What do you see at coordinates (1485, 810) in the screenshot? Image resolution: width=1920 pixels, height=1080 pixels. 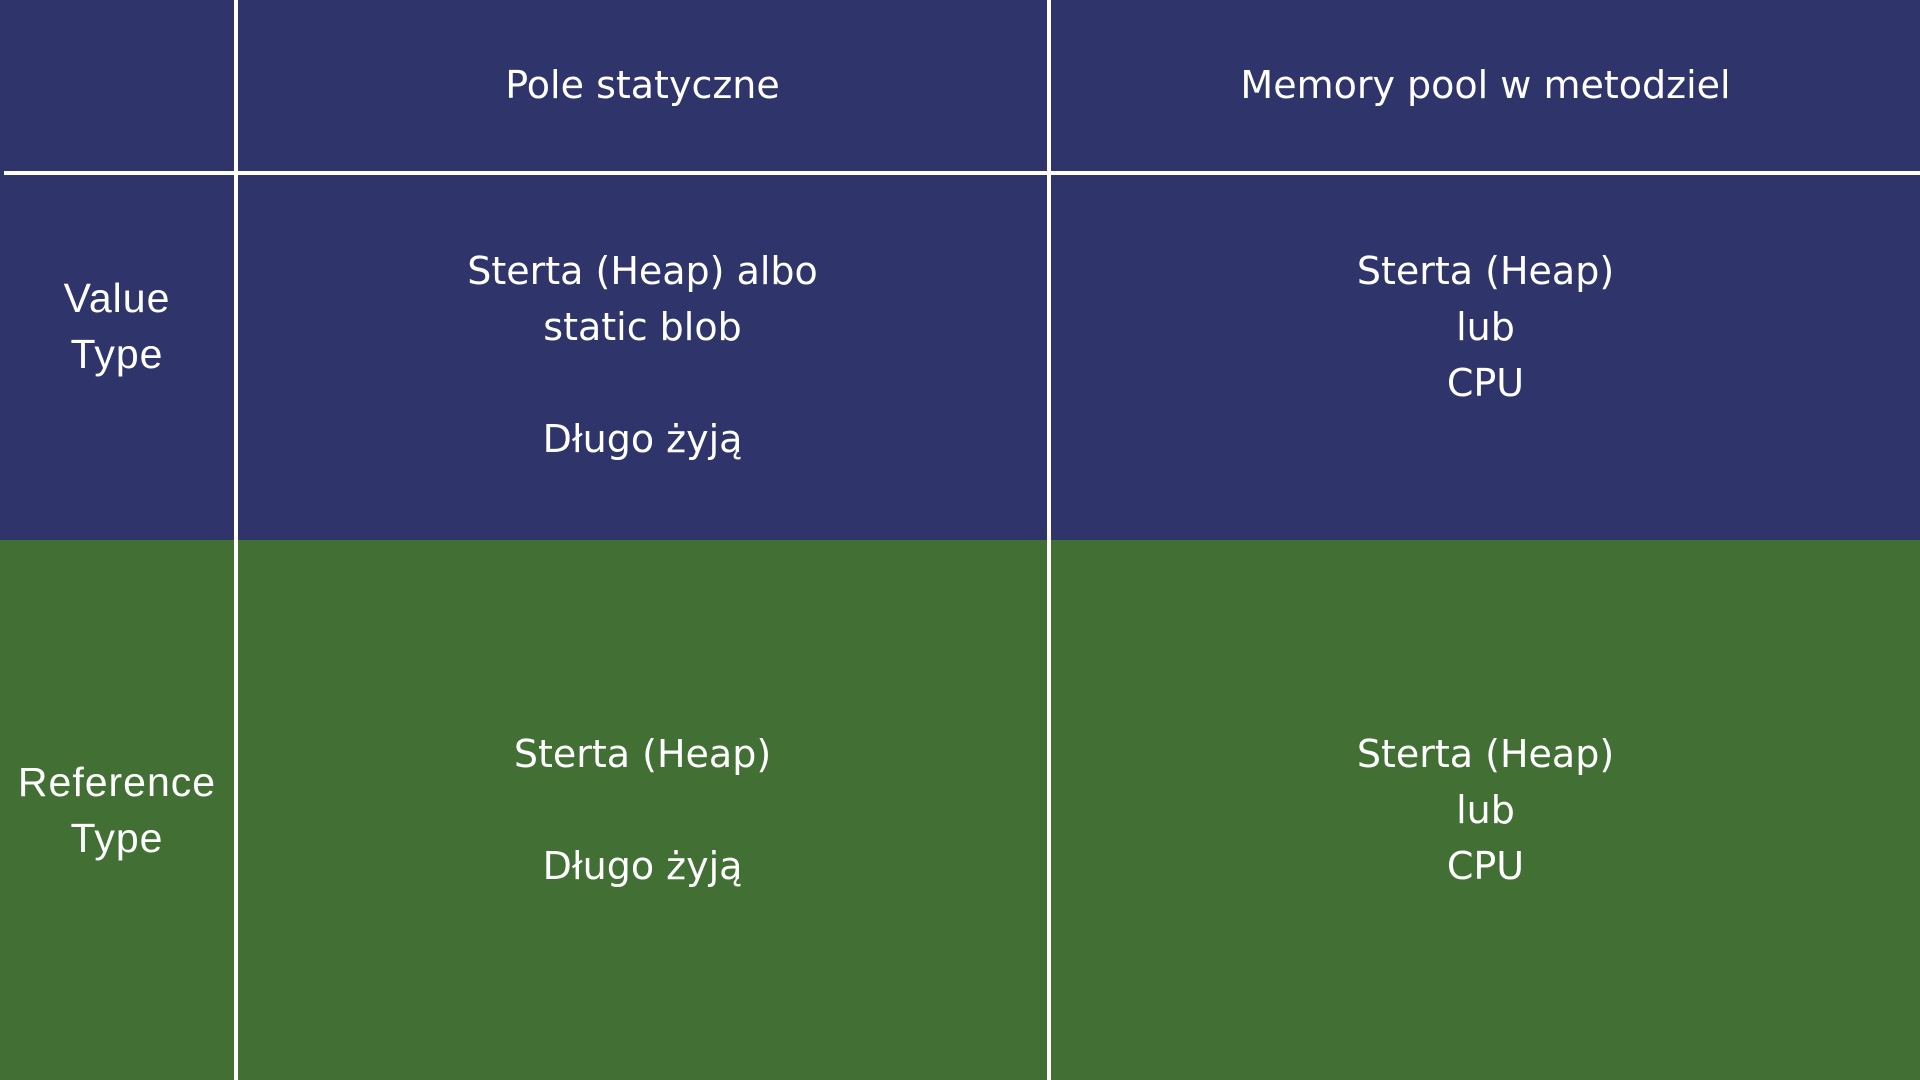 I see `cell-reference-type-memory-pool: Sterta (Heap) lub CPU` at bounding box center [1485, 810].